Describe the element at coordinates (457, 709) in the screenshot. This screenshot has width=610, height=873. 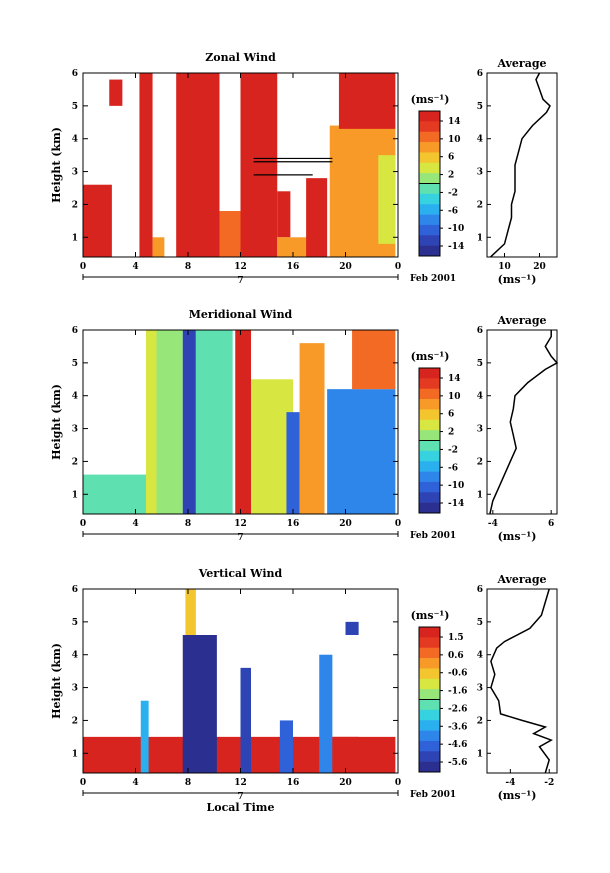
I see `colorbar-tick-label: -2.6` at that location.